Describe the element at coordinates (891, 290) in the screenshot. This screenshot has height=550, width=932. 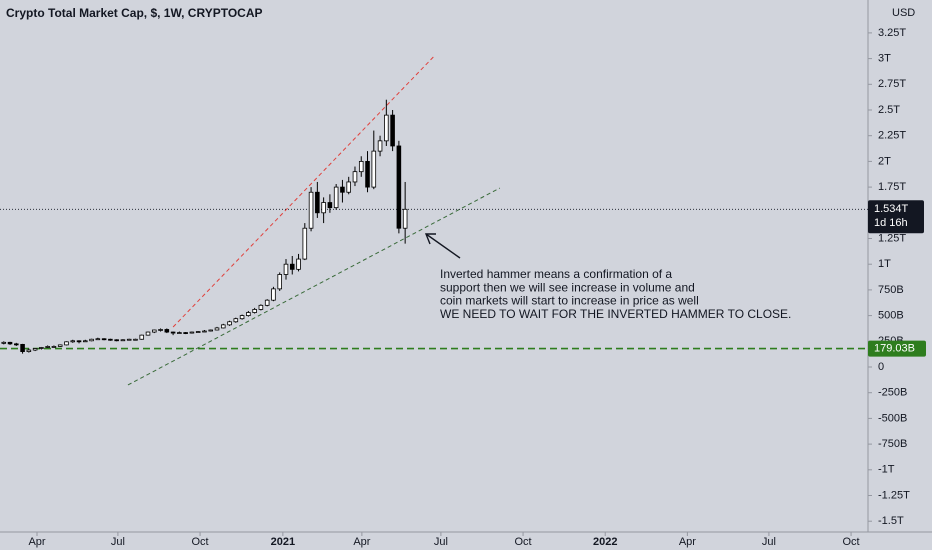
I see `y-tick-label: 750B` at that location.